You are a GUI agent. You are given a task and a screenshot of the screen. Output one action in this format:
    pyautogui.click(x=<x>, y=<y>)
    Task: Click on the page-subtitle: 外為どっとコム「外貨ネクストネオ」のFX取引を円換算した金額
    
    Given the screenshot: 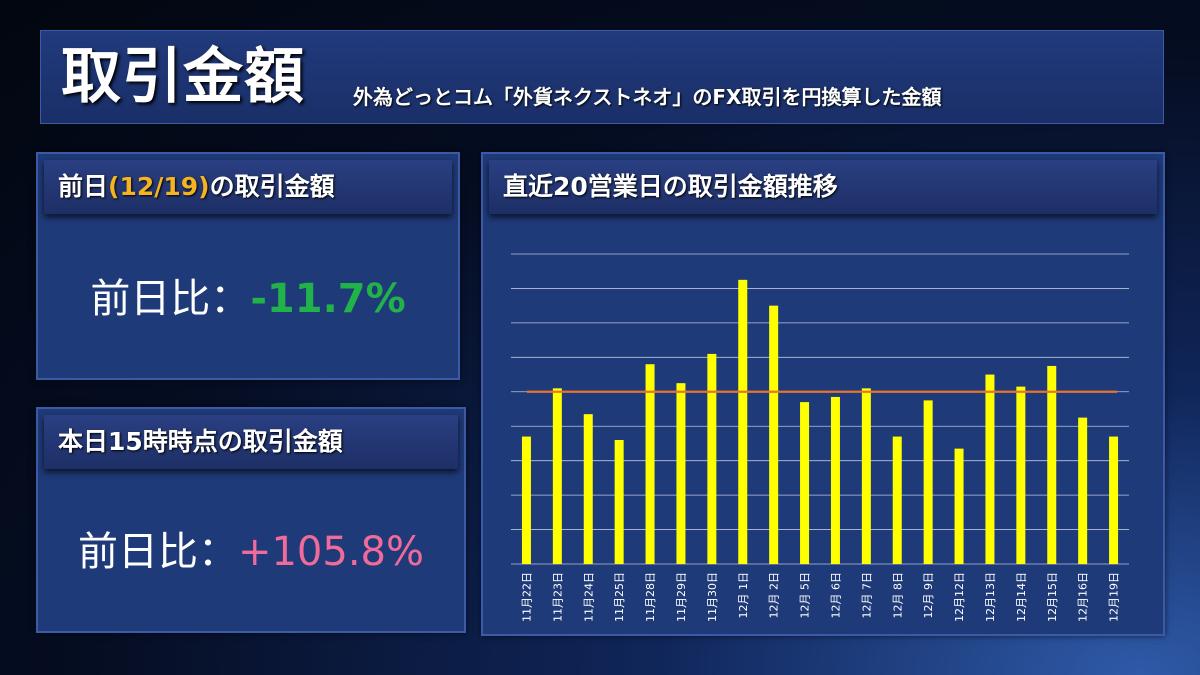 What is the action you would take?
    pyautogui.click(x=647, y=97)
    